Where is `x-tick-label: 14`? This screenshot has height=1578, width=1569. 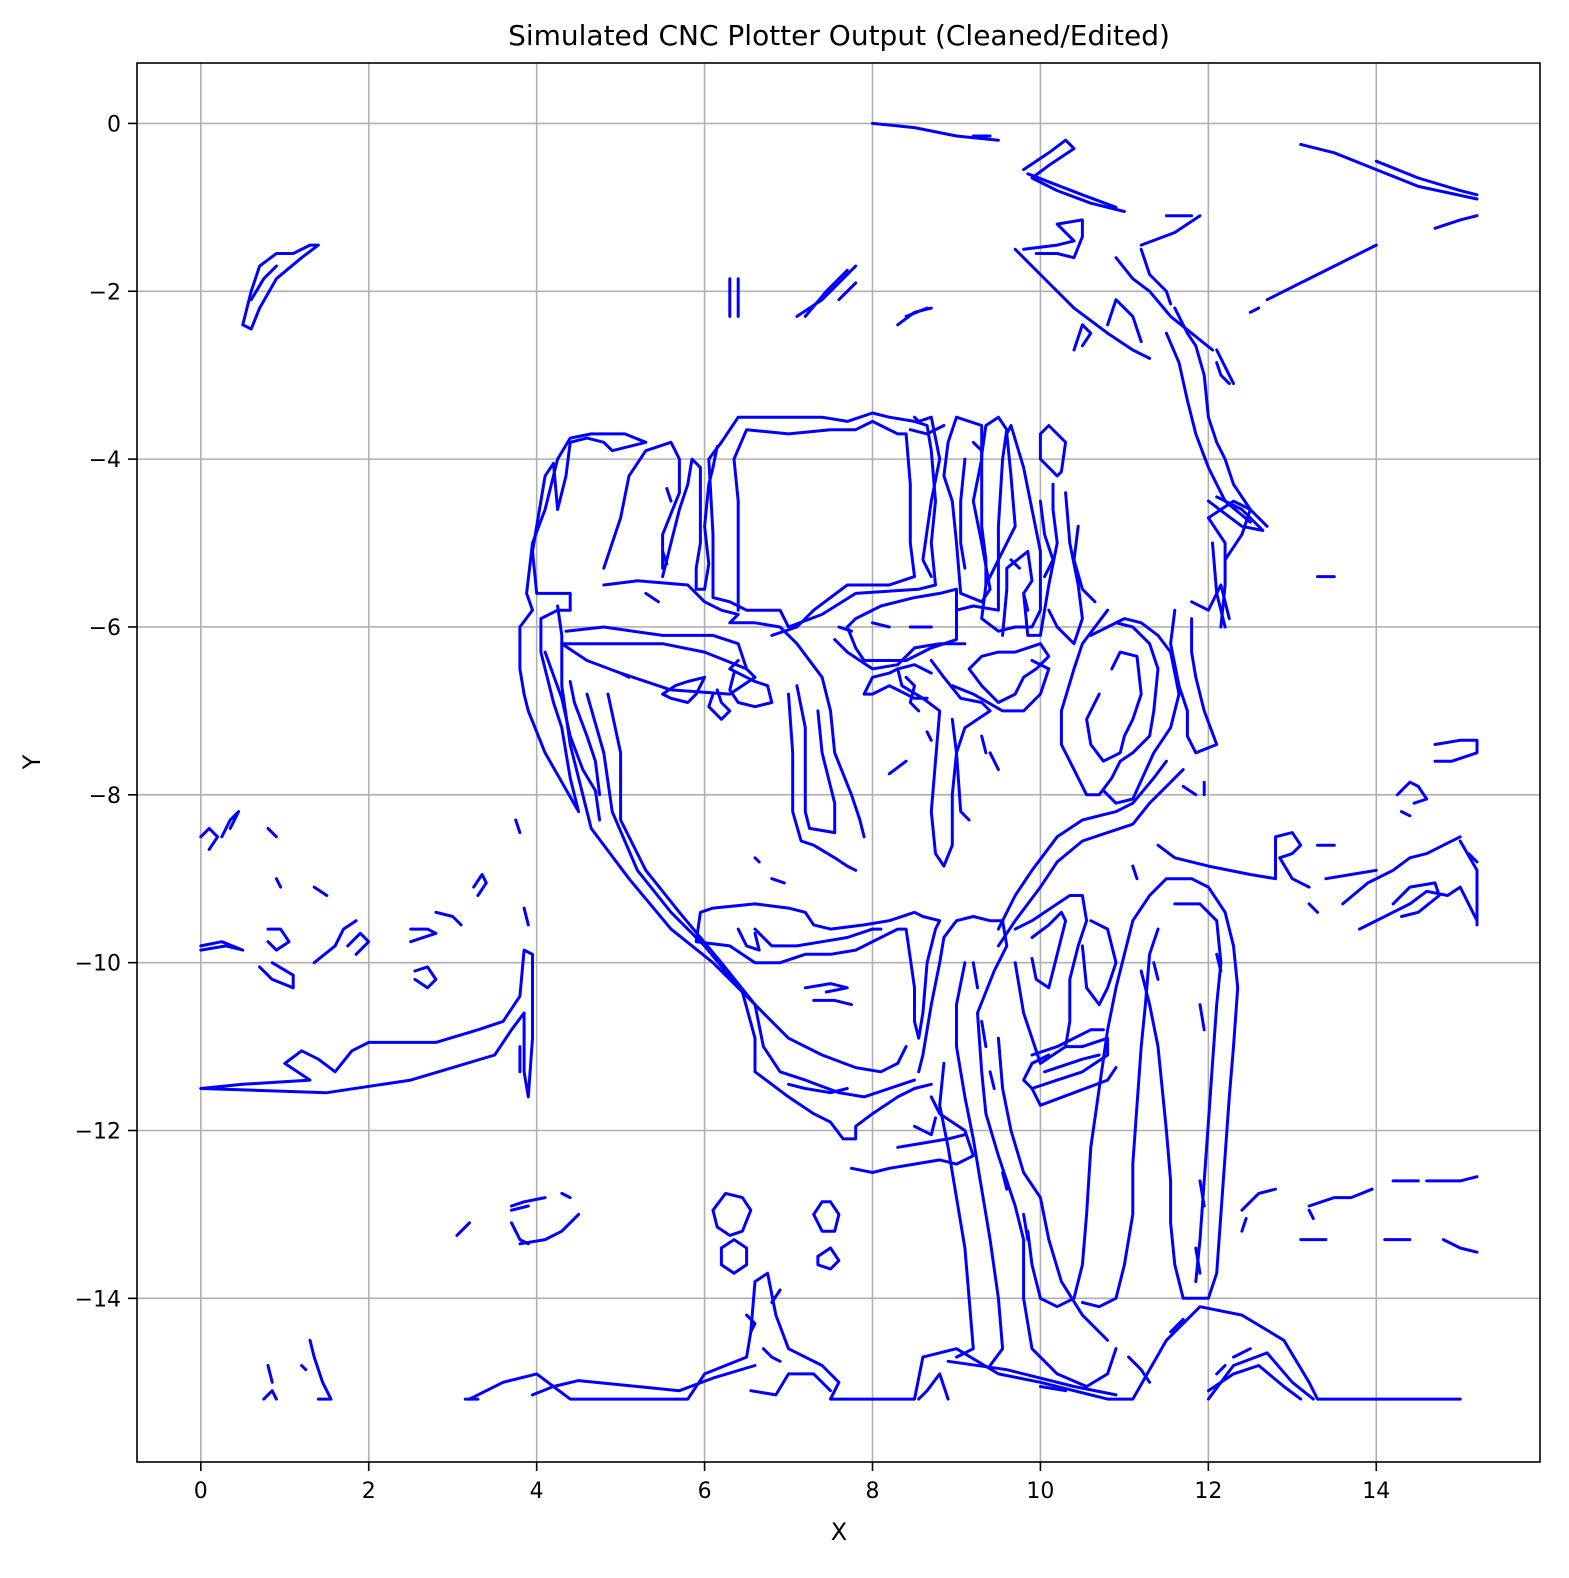
x-tick-label: 14 is located at coordinates (1376, 1491).